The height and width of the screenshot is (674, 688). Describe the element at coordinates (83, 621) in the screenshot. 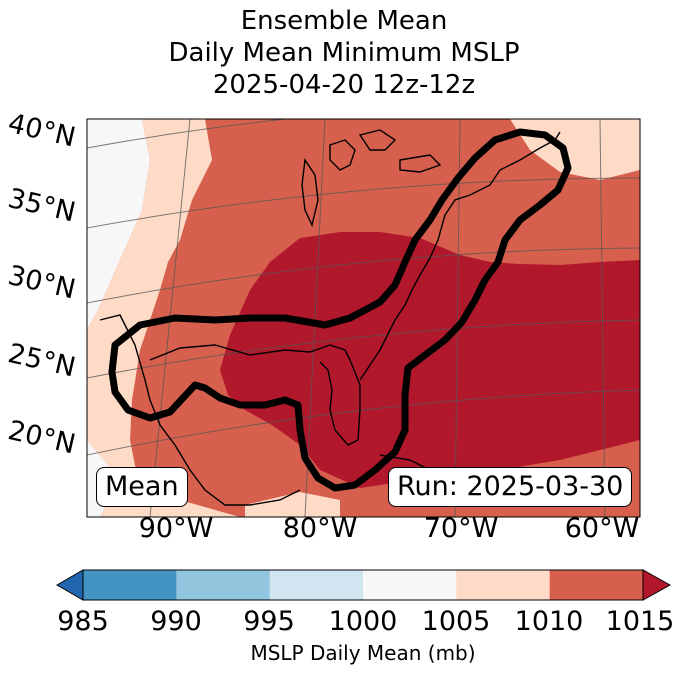

I see `colorbar-tick-985: 985` at that location.